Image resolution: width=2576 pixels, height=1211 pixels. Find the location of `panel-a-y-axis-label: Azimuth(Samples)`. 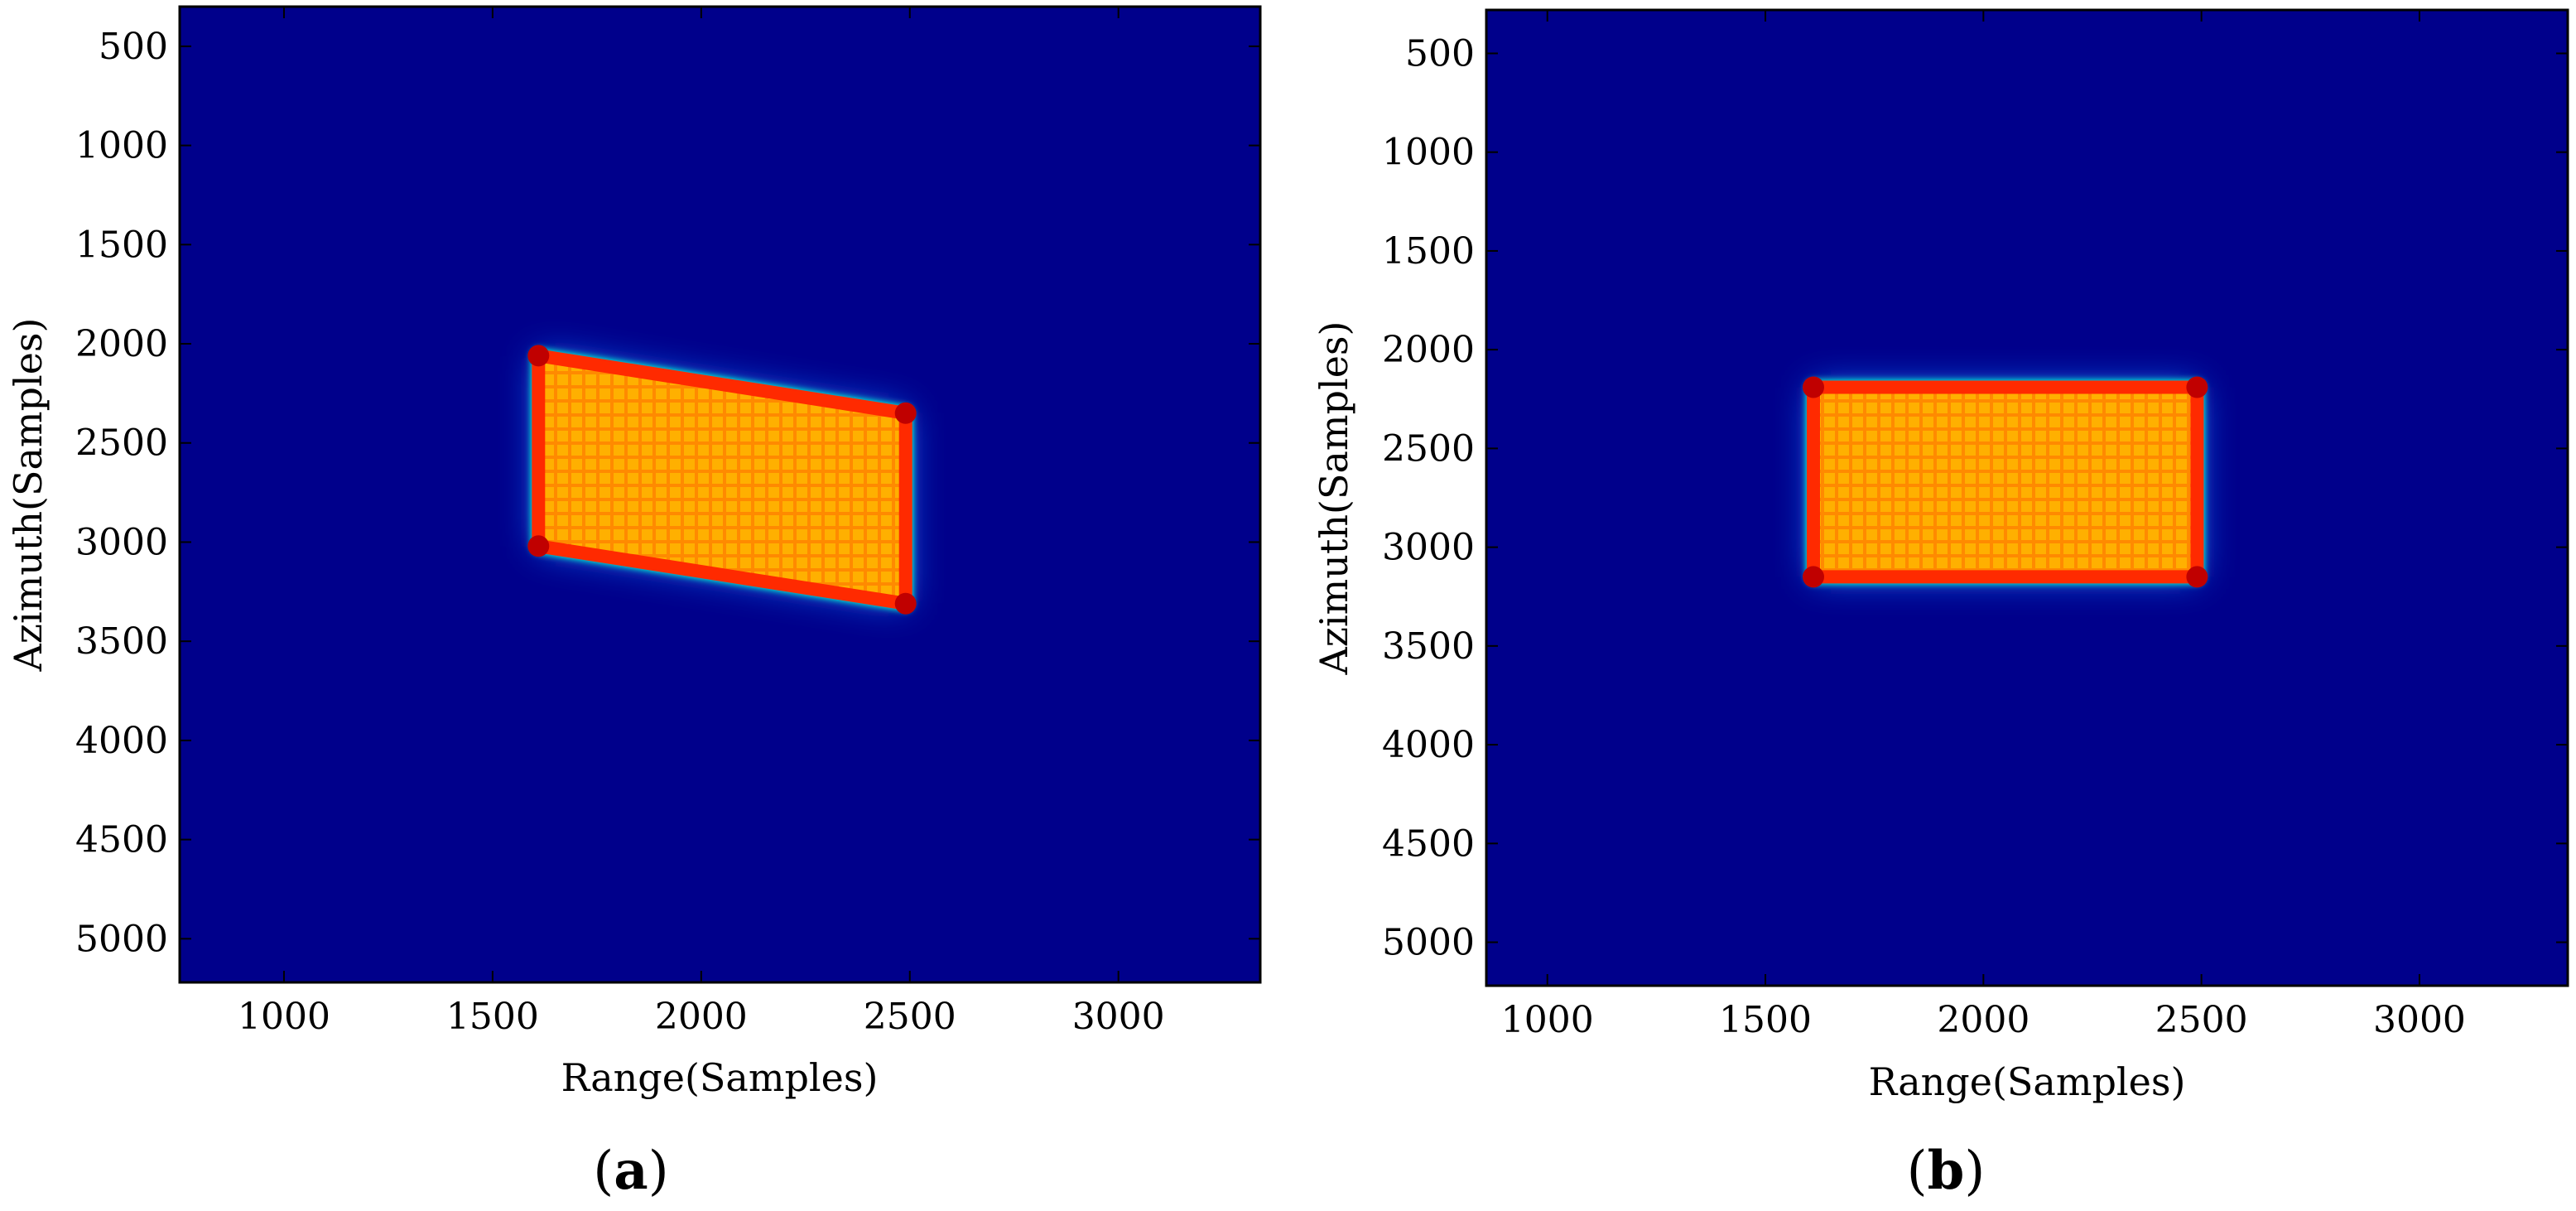

panel-a-y-axis-label: Azimuth(Samples) is located at coordinates (28, 495).